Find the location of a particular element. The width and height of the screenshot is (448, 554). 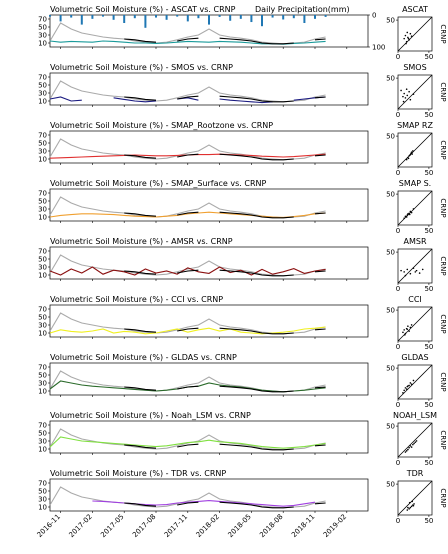

y2-tick-label: 0 is located at coordinates (374, 16).